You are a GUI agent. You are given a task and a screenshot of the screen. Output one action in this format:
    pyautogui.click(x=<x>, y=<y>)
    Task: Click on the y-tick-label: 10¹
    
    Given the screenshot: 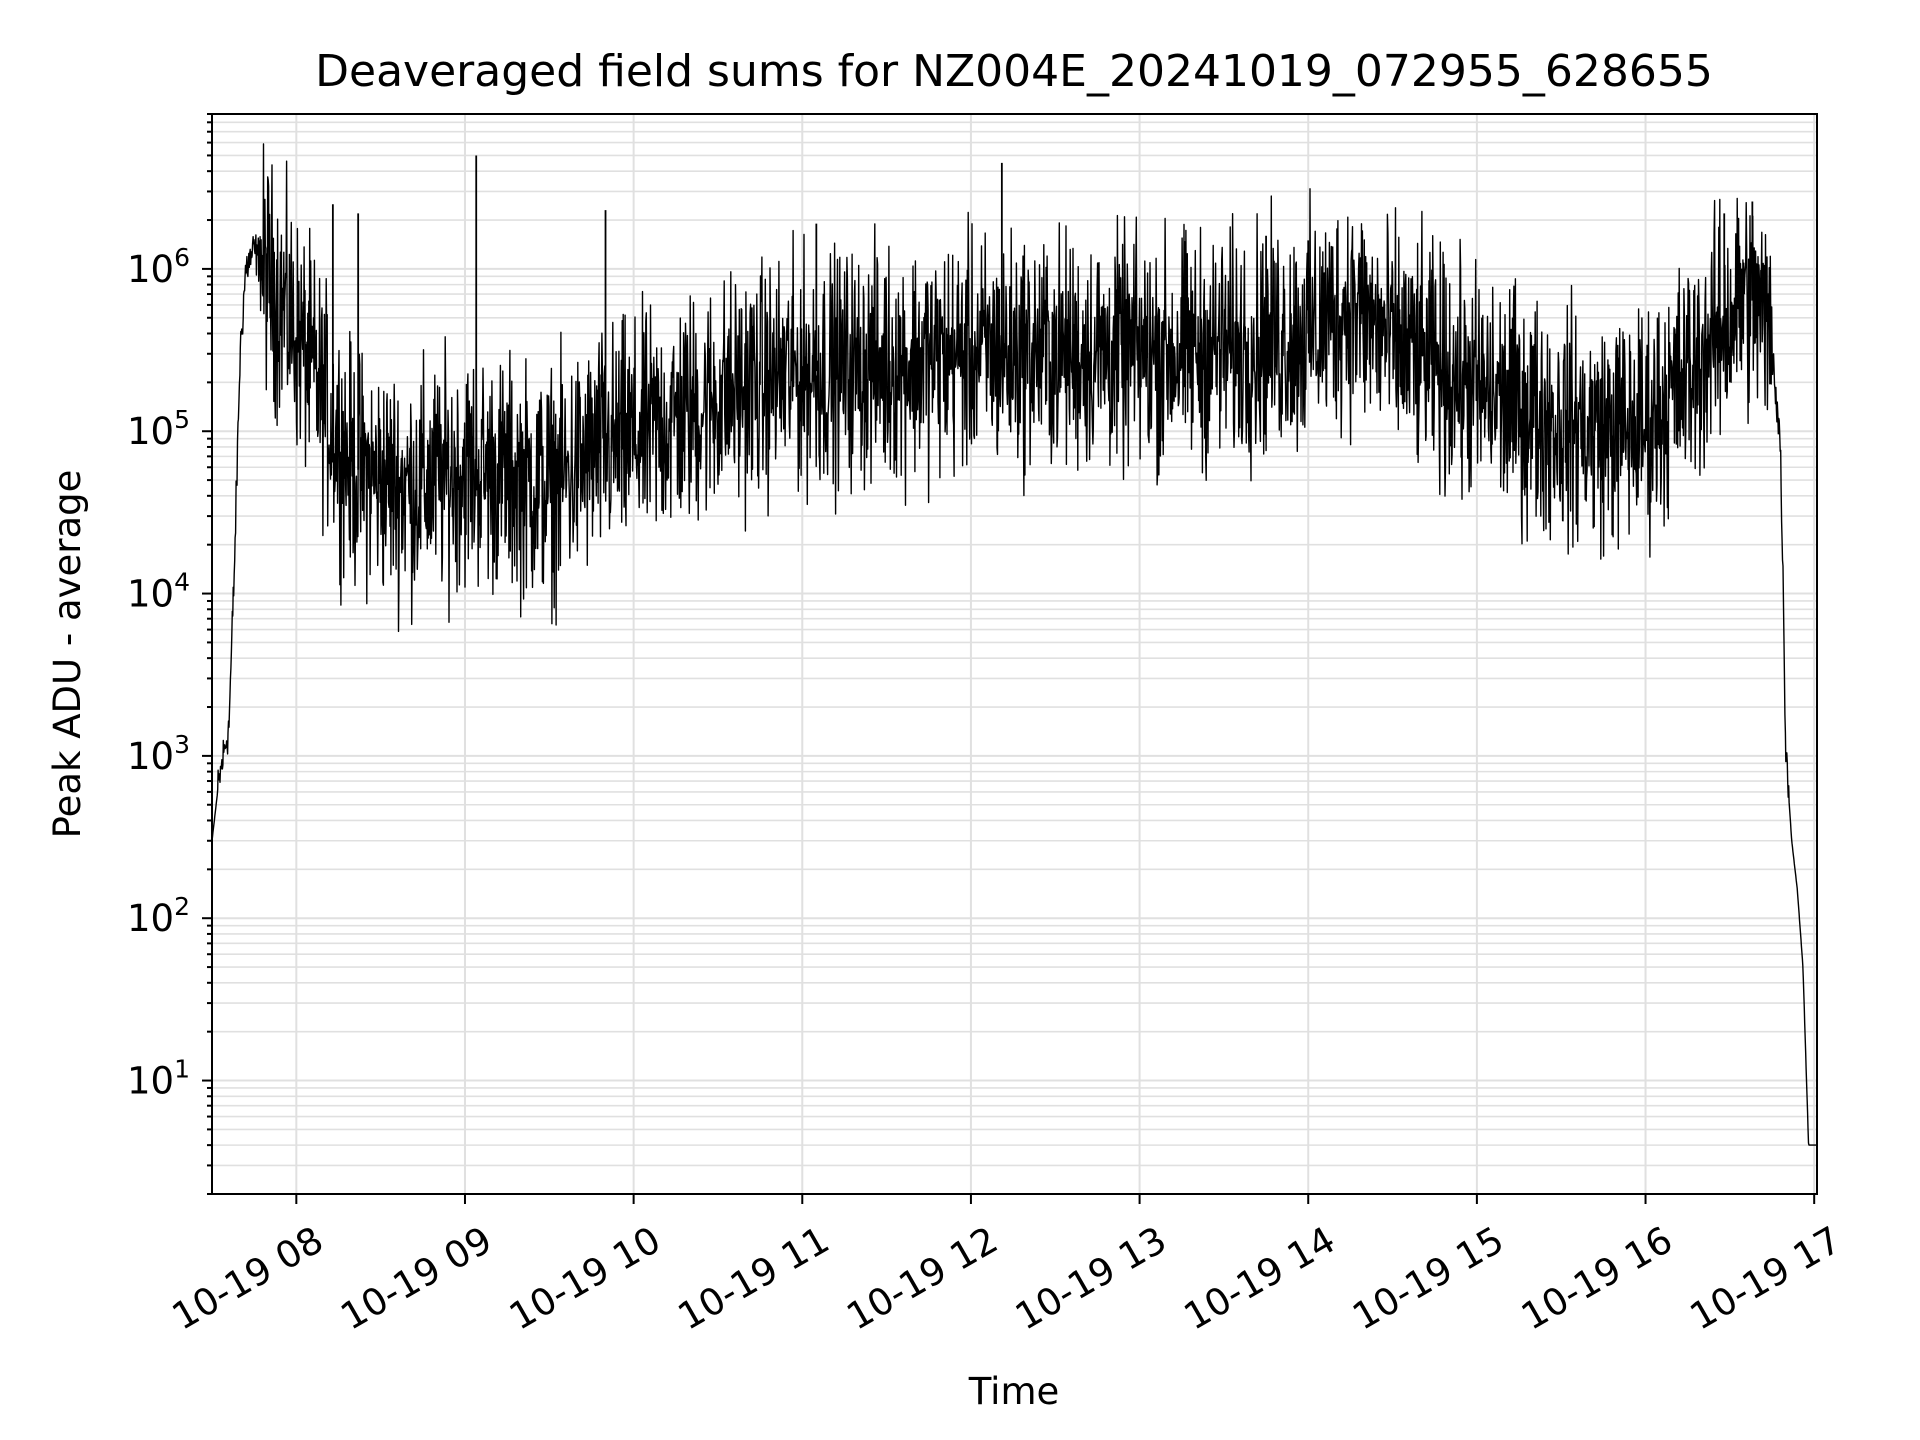 What is the action you would take?
    pyautogui.click(x=158, y=1079)
    